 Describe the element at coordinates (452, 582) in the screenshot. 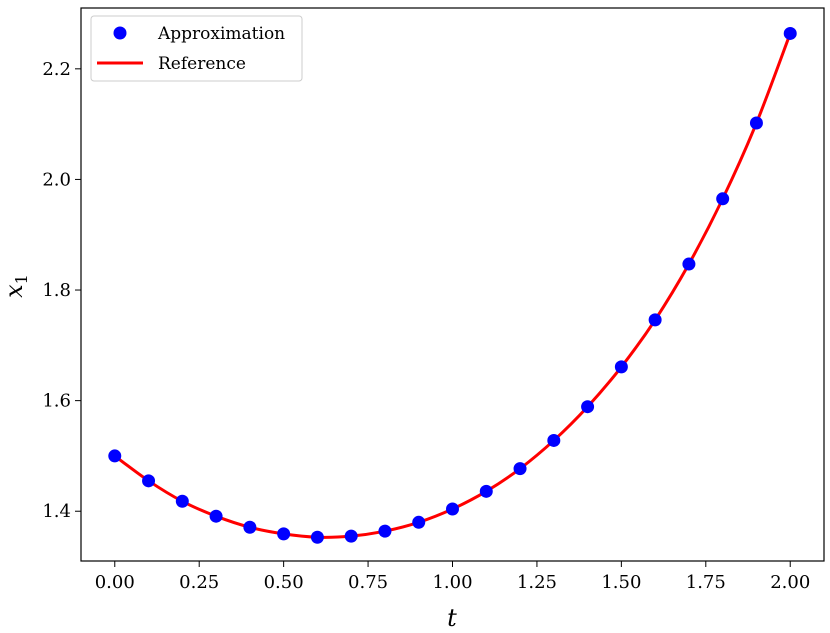

I see `x-tick-label: 1.00` at that location.